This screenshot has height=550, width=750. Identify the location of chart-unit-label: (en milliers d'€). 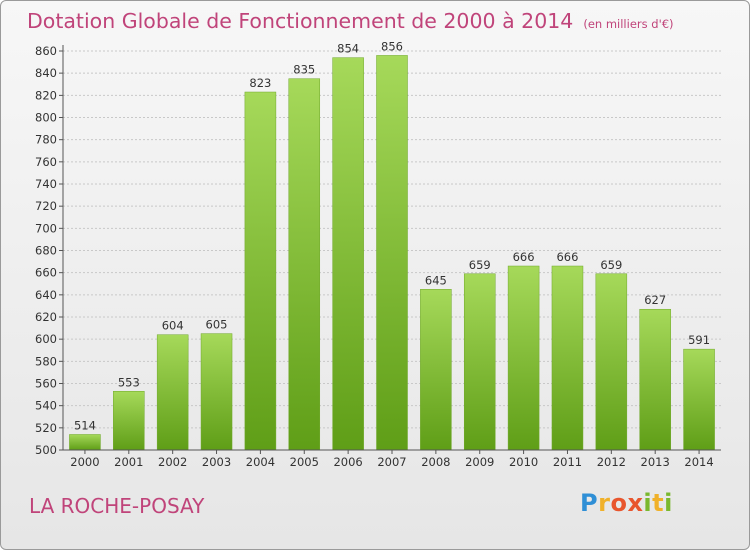
(628, 24).